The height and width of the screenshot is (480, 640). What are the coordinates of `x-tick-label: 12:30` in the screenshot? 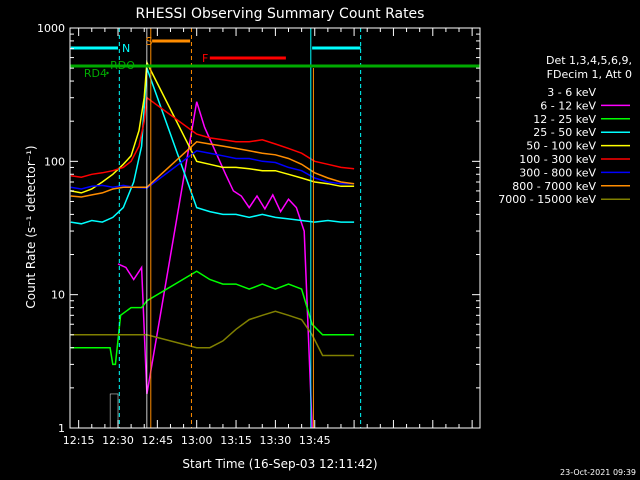 It's located at (118, 440).